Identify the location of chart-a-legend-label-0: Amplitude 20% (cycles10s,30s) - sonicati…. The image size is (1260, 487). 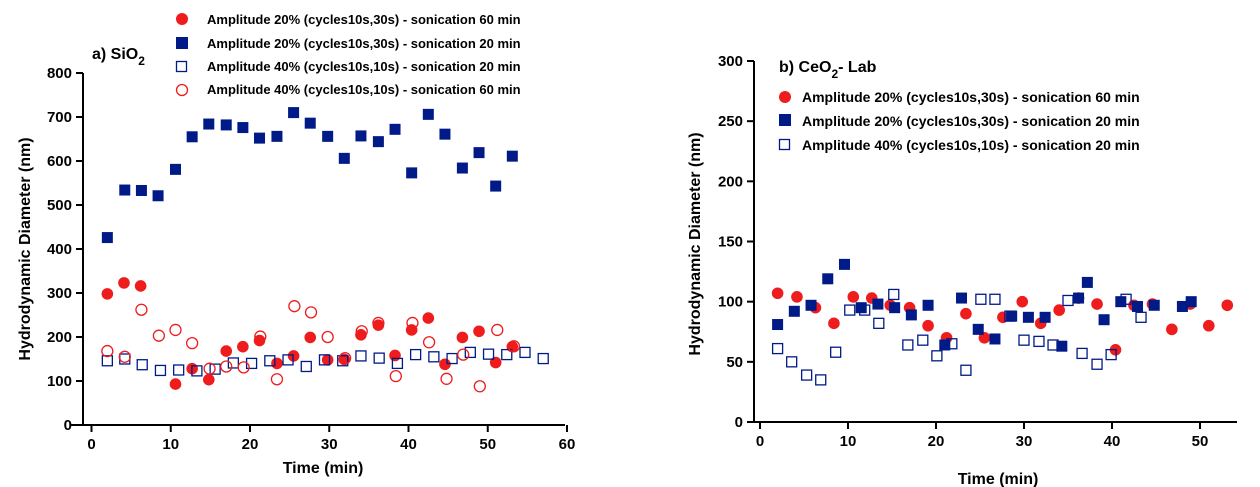
(364, 19).